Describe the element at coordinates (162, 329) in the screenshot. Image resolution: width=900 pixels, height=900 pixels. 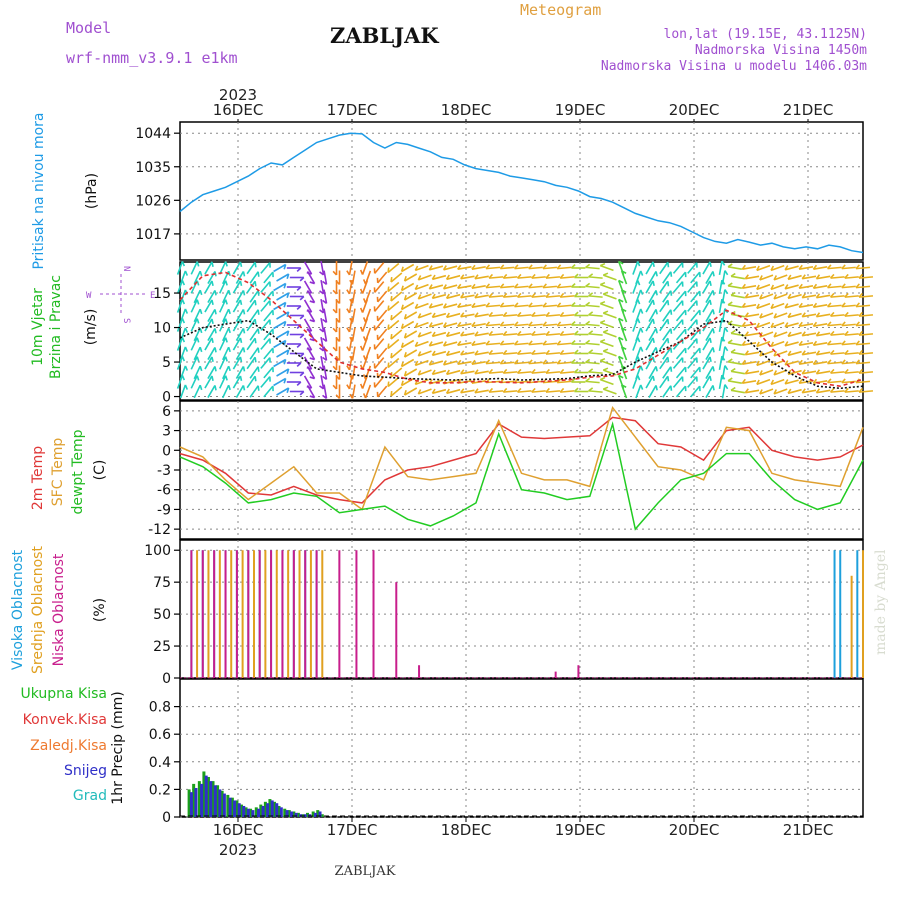
I see `wind-ytick-label: 10` at that location.